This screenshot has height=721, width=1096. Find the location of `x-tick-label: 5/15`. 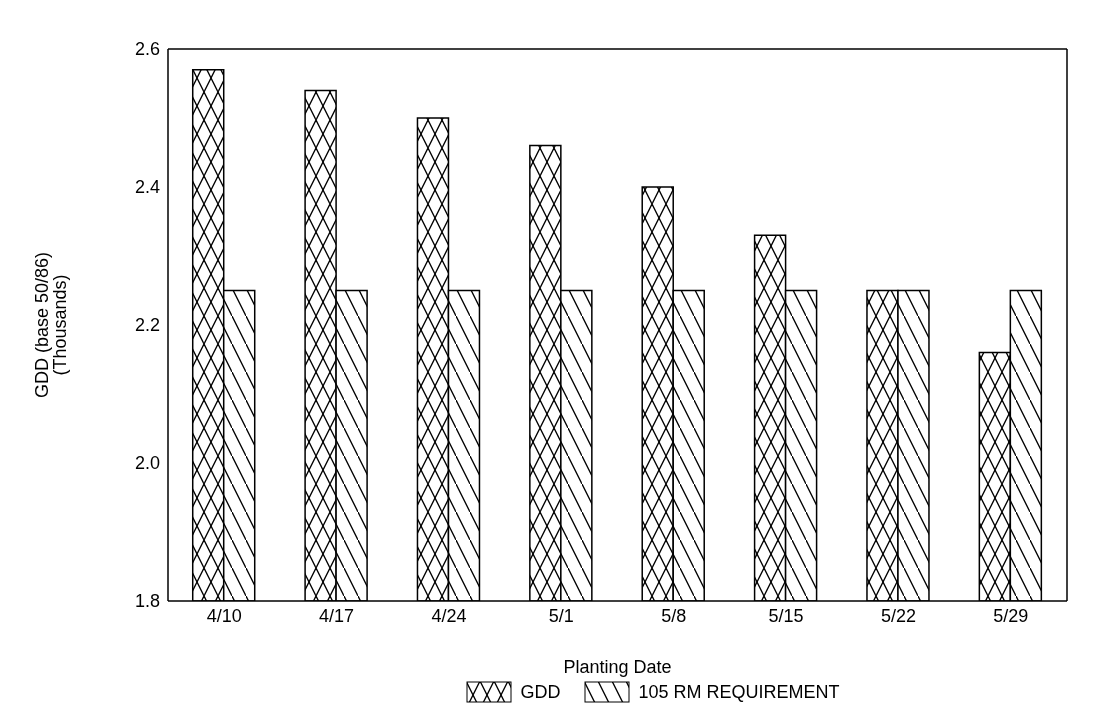

x-tick-label: 5/15 is located at coordinates (786, 615).